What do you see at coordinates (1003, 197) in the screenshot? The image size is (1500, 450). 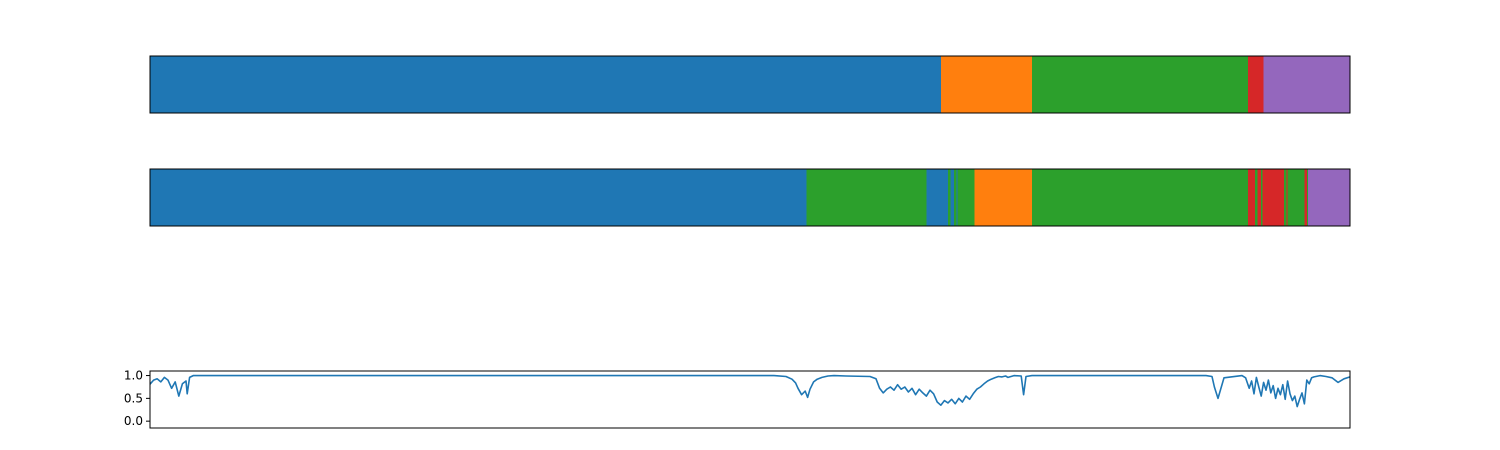 I see `segment-9-orange` at bounding box center [1003, 197].